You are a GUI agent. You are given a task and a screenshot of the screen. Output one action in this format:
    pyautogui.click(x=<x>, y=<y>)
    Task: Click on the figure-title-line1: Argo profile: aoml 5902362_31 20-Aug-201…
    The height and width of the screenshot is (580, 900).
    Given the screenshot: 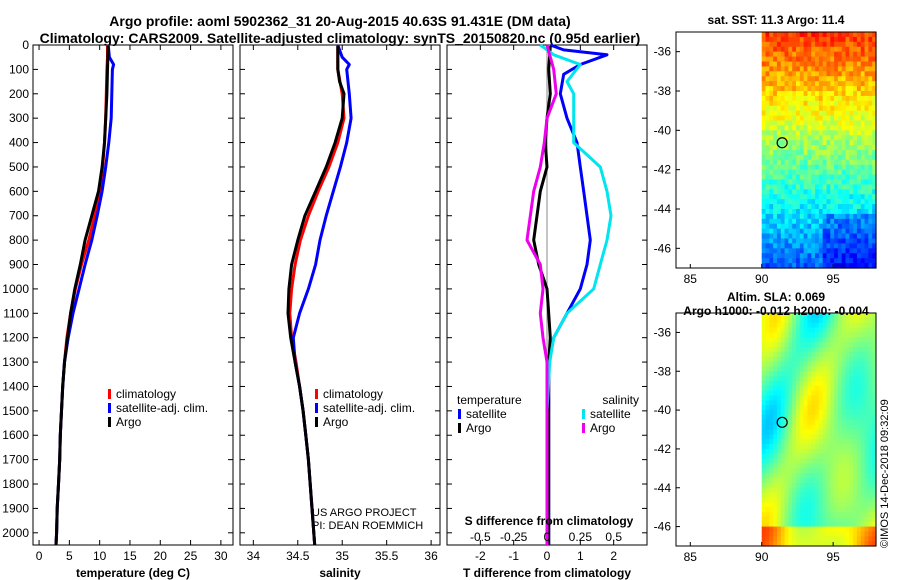 What is the action you would take?
    pyautogui.click(x=340, y=21)
    